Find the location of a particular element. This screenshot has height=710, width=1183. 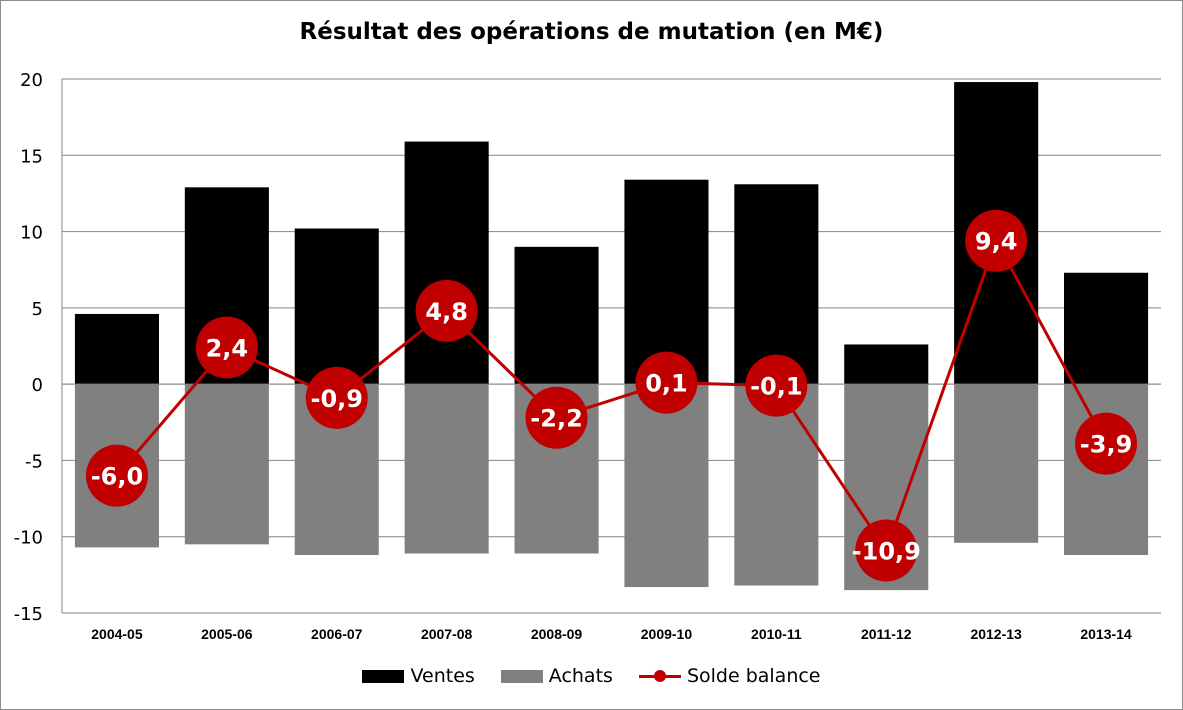

legend: Ventes Achats Solde balance is located at coordinates (591, 676).